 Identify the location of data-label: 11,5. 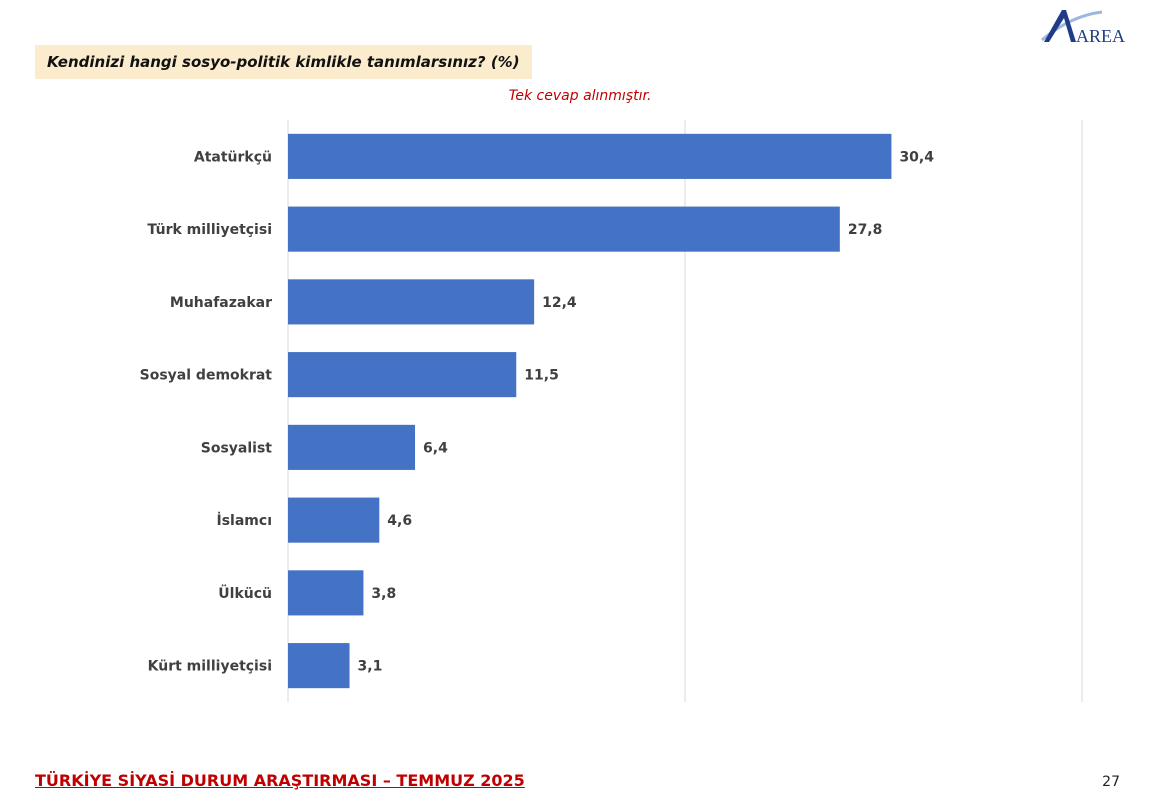
(541, 376).